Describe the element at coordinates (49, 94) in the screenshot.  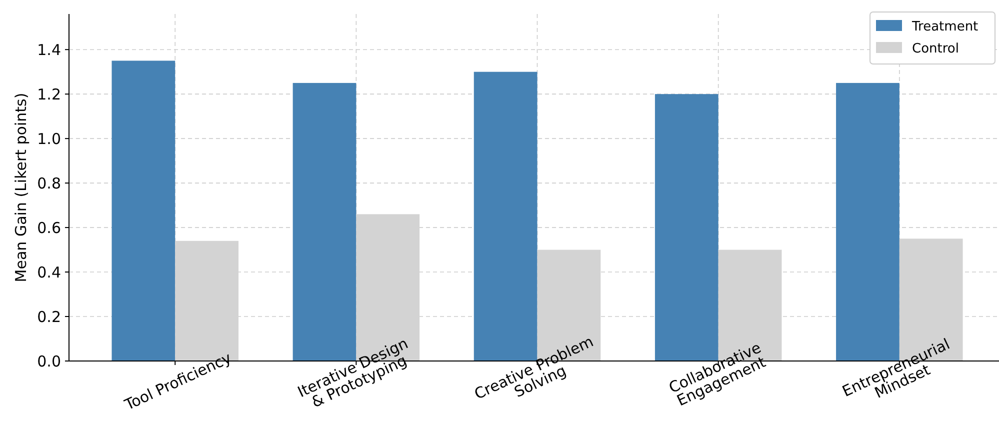
I see `y-tick-label: 1.2` at that location.